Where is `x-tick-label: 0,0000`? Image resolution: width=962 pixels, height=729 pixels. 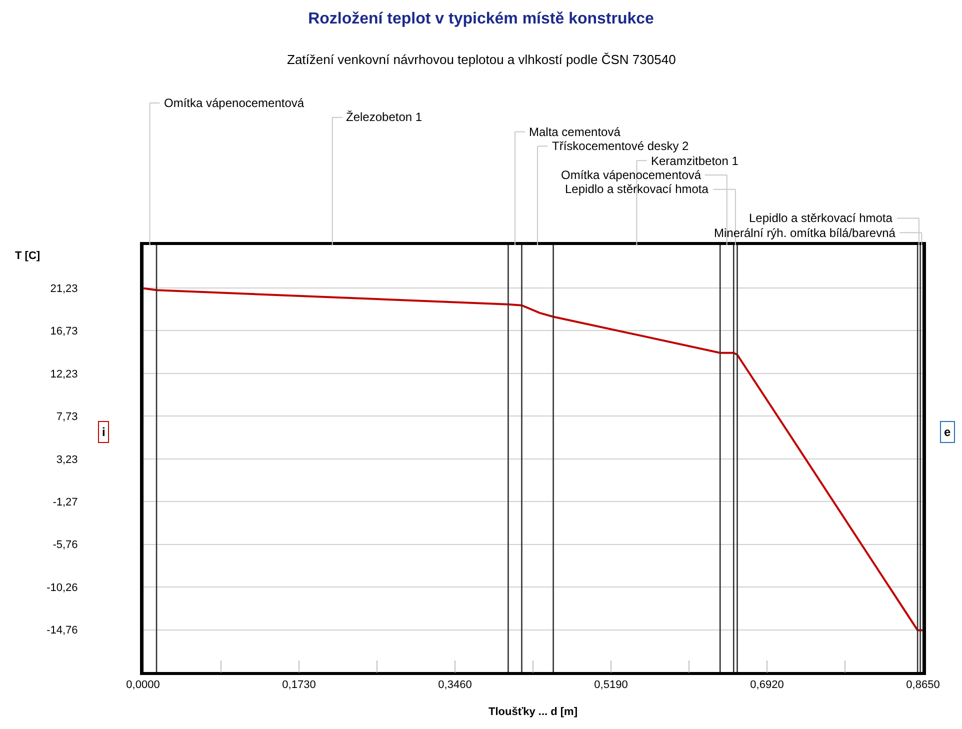
x-tick-label: 0,0000 is located at coordinates (143, 684).